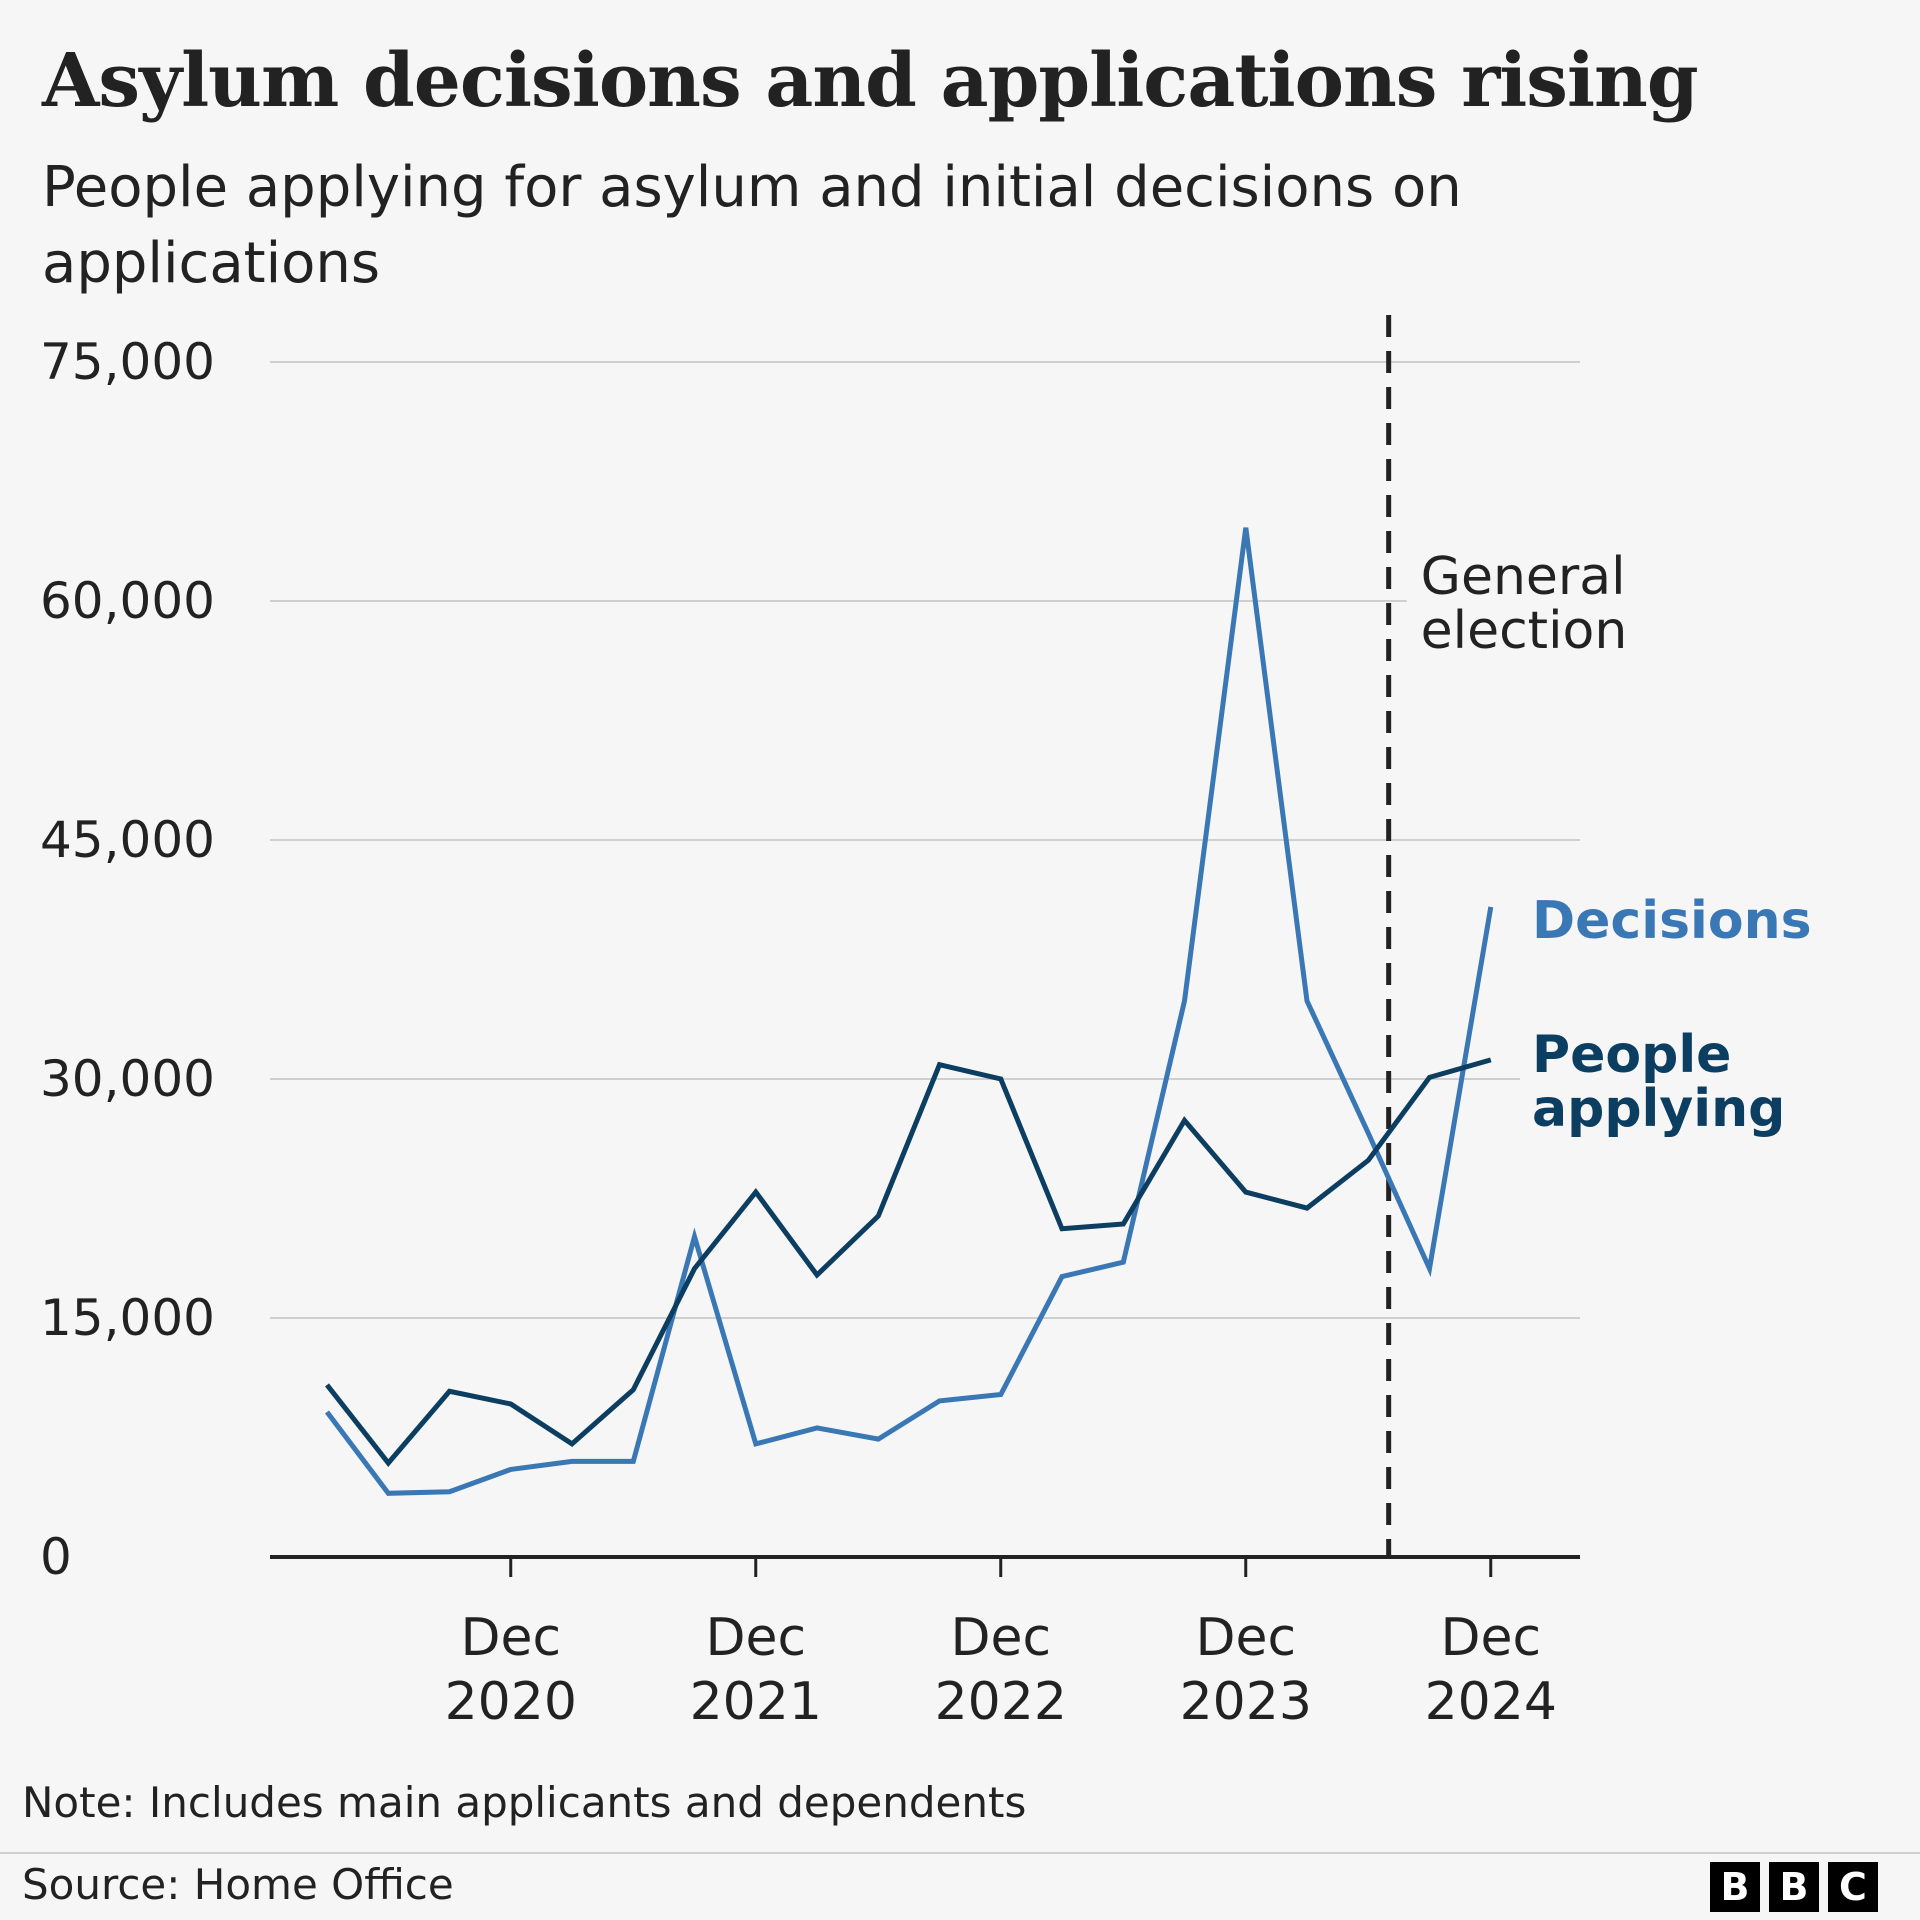 This screenshot has height=1920, width=1920. I want to click on chart-title: Asylum decisions and applications rising, so click(870, 81).